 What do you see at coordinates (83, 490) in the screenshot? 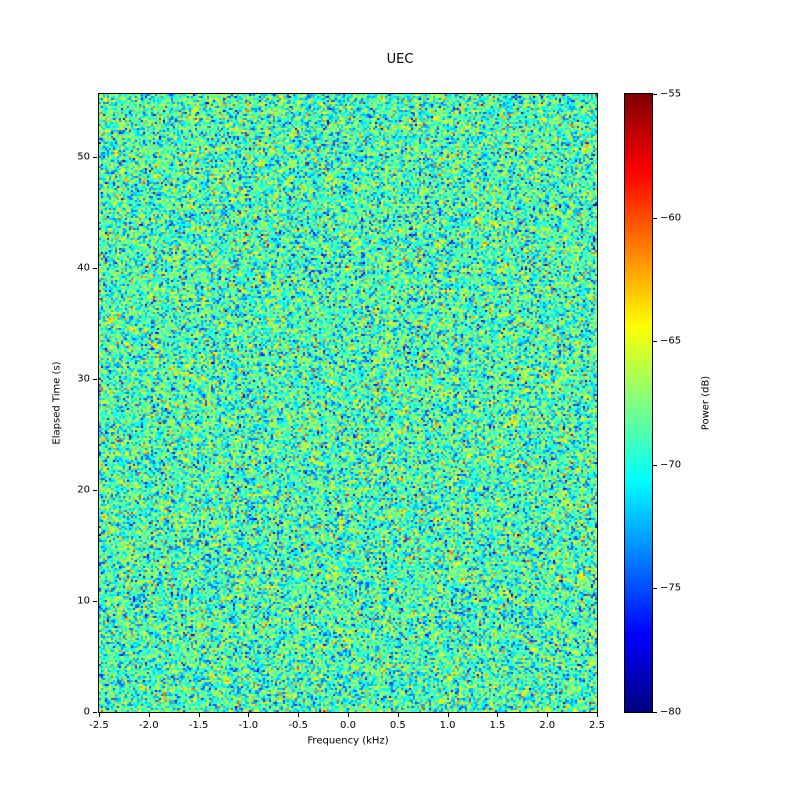
I see `y-tick-label: 20` at bounding box center [83, 490].